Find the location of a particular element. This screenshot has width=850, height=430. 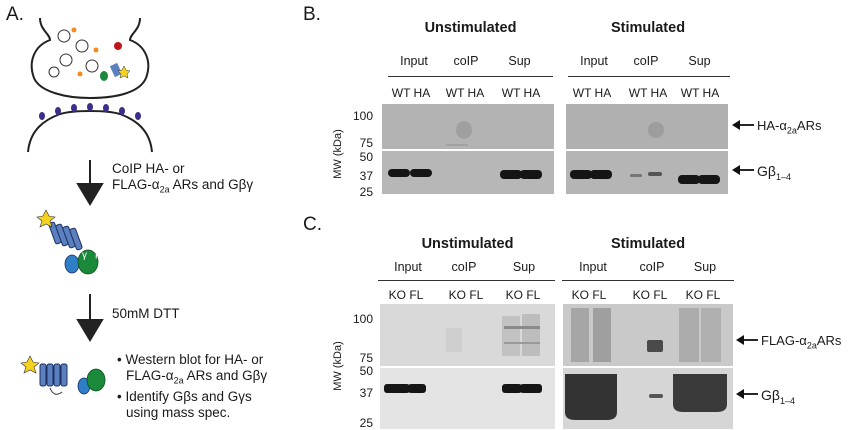

b-arrow-bottom-icon is located at coordinates (743, 170).